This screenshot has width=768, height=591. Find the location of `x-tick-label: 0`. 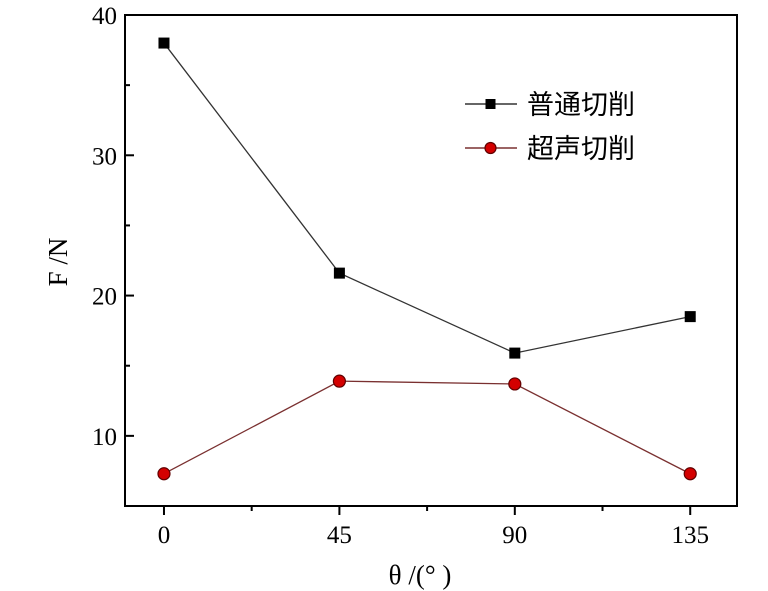

x-tick-label: 0 is located at coordinates (164, 535).